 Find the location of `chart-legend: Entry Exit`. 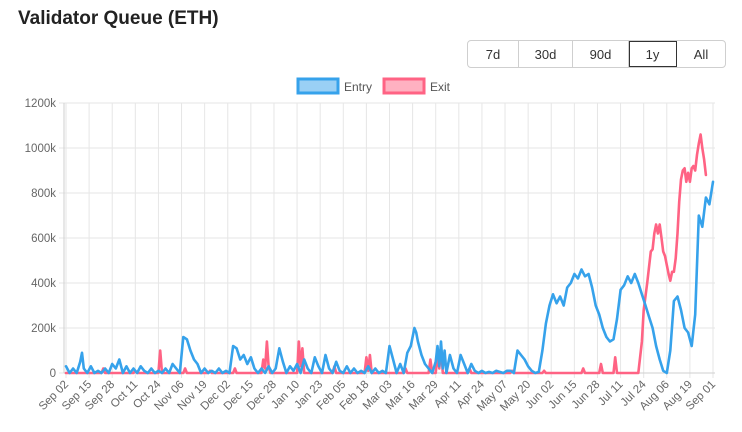

chart-legend: Entry Exit is located at coordinates (373, 86).